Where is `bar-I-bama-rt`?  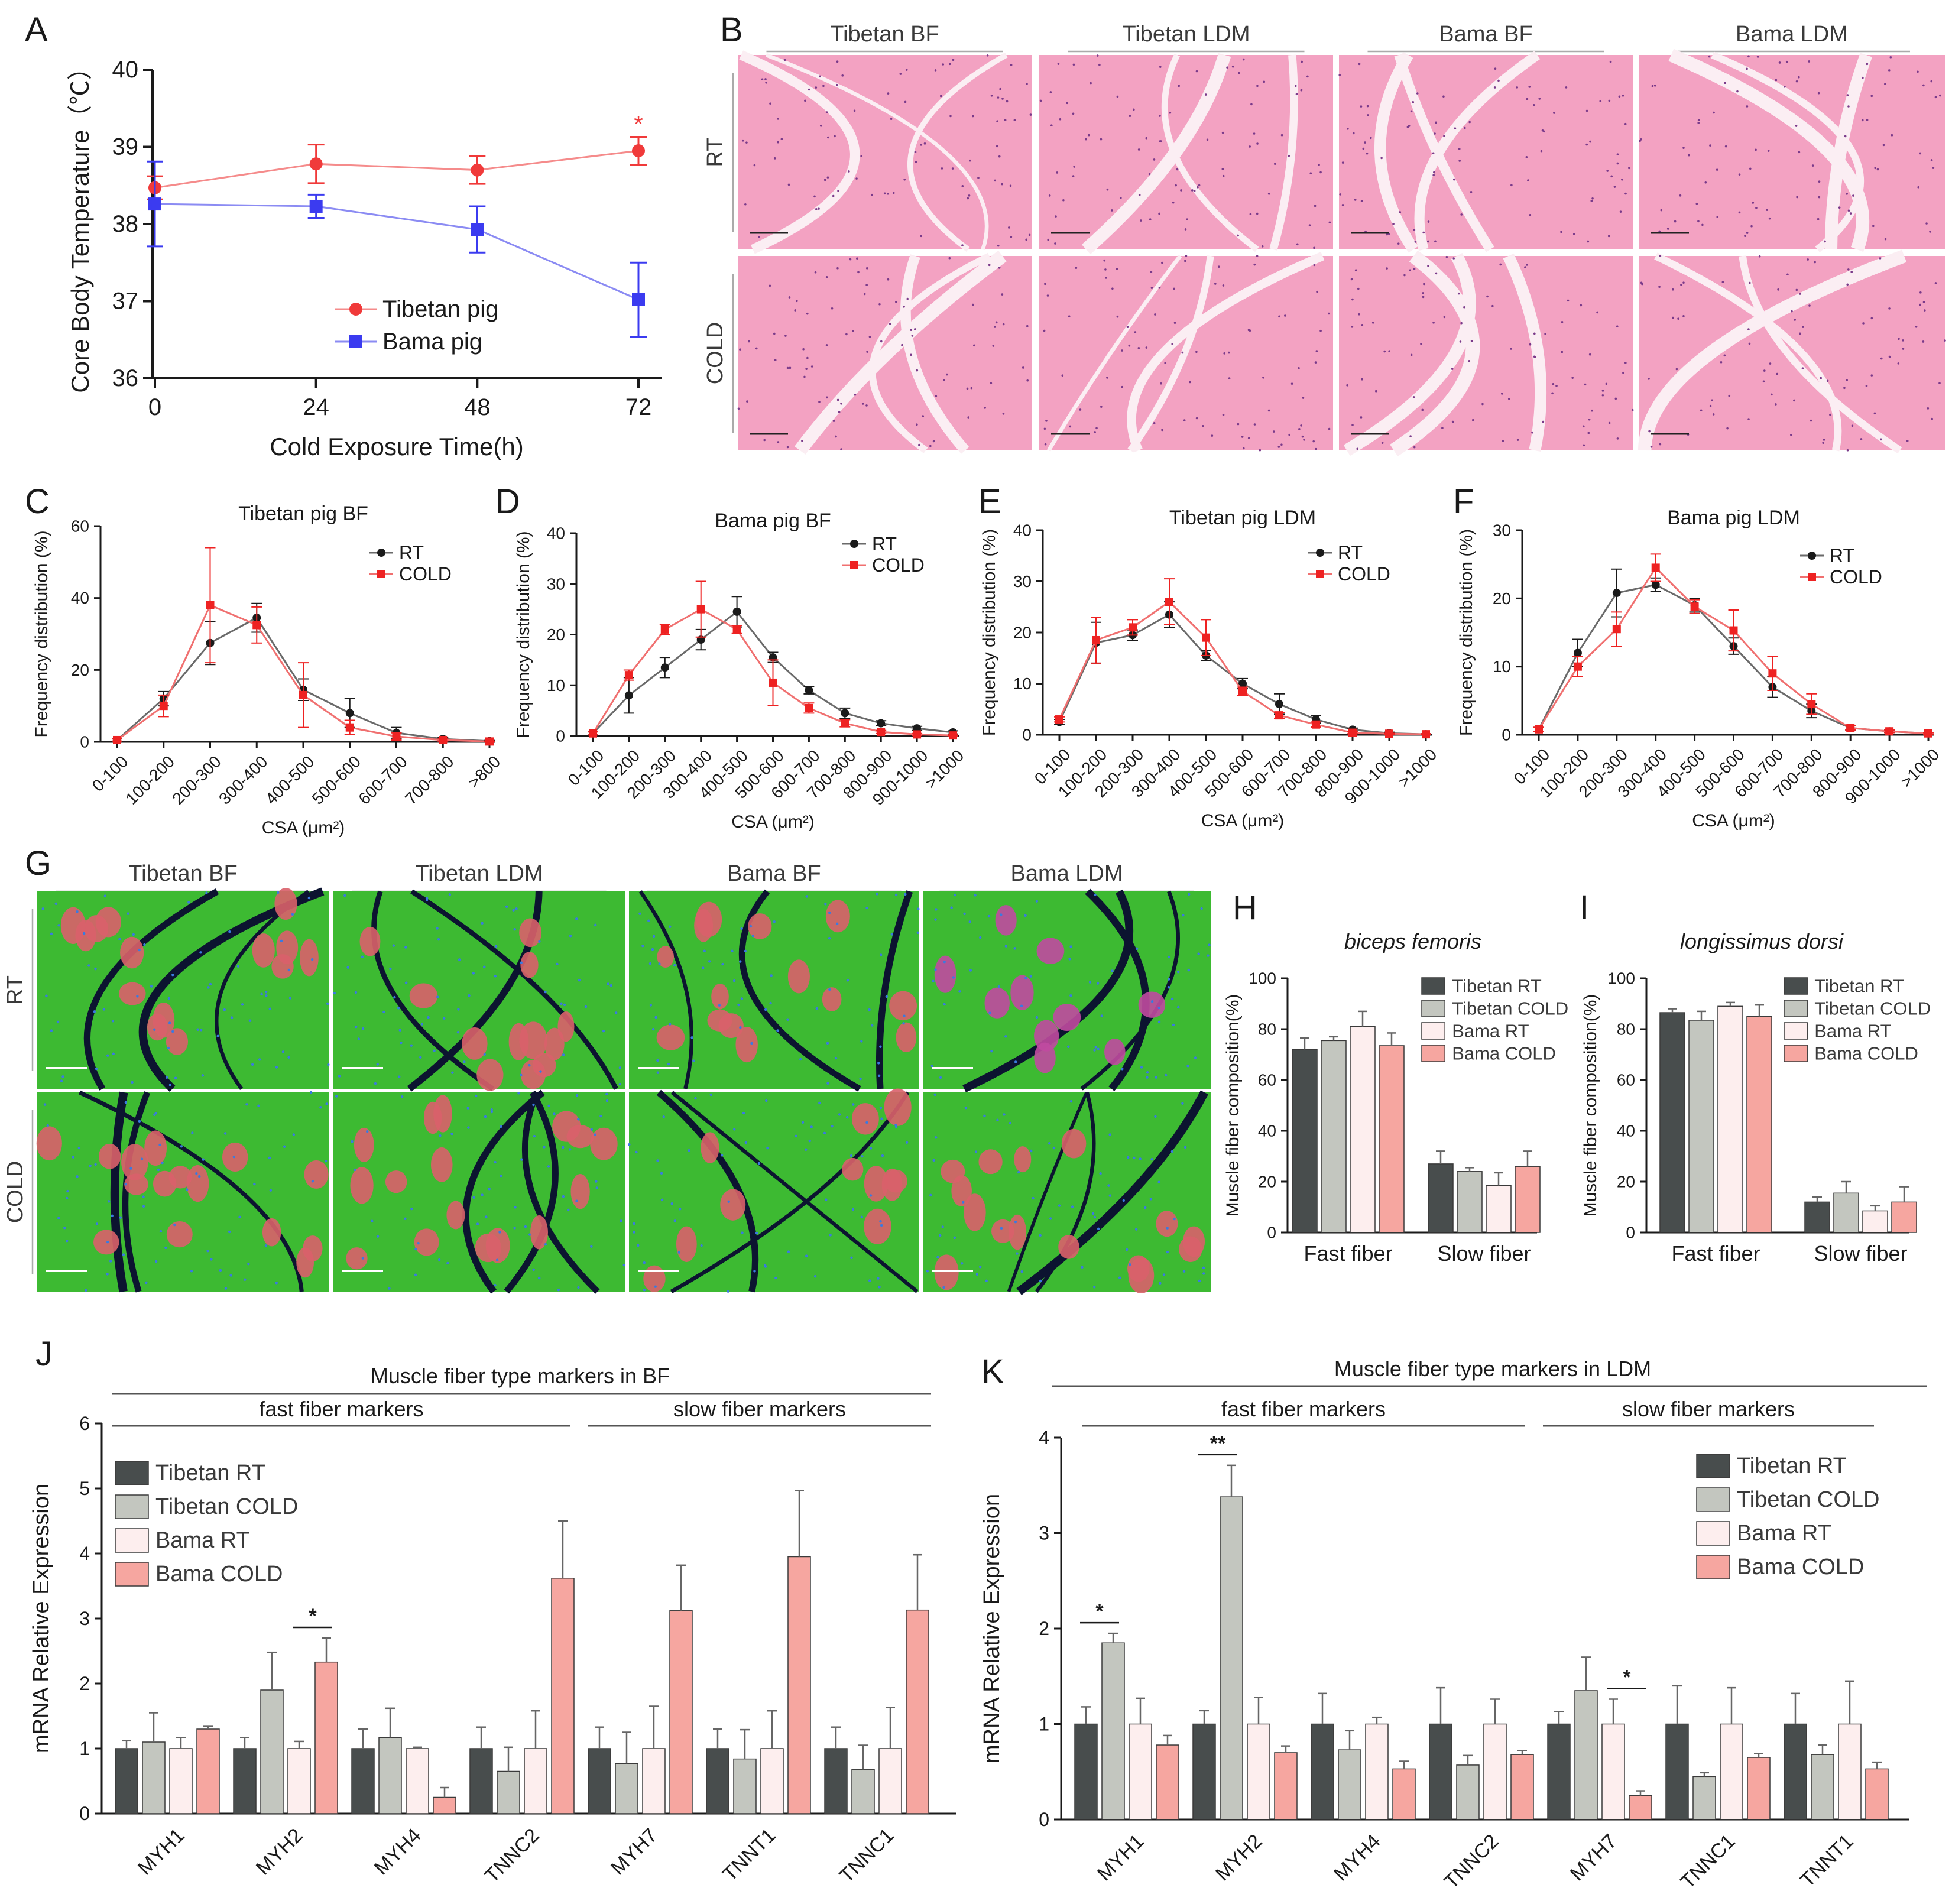
bar-I-bama-rt is located at coordinates (1730, 1119).